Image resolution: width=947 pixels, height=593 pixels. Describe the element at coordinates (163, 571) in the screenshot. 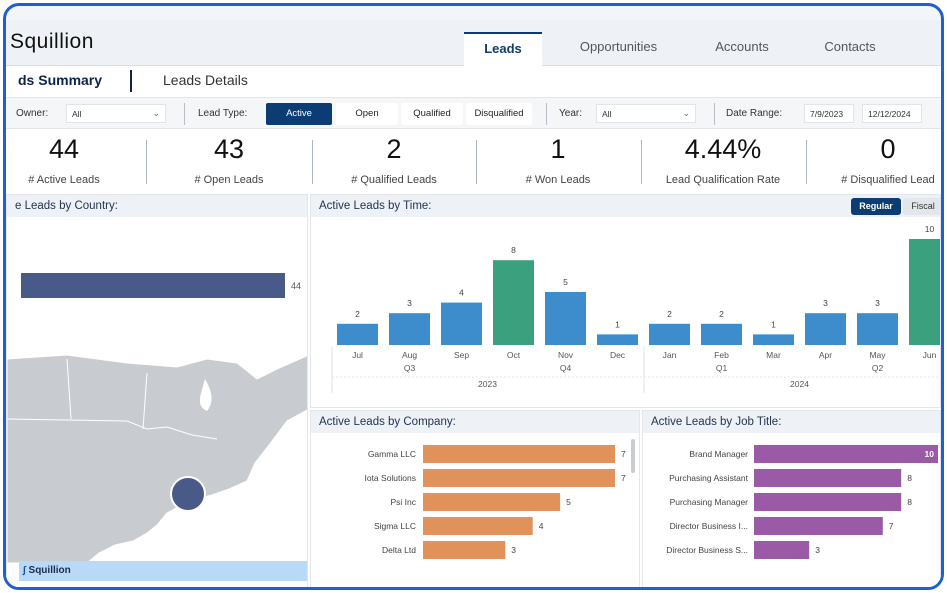

I see `footer-logo: ∫ Squillion` at that location.